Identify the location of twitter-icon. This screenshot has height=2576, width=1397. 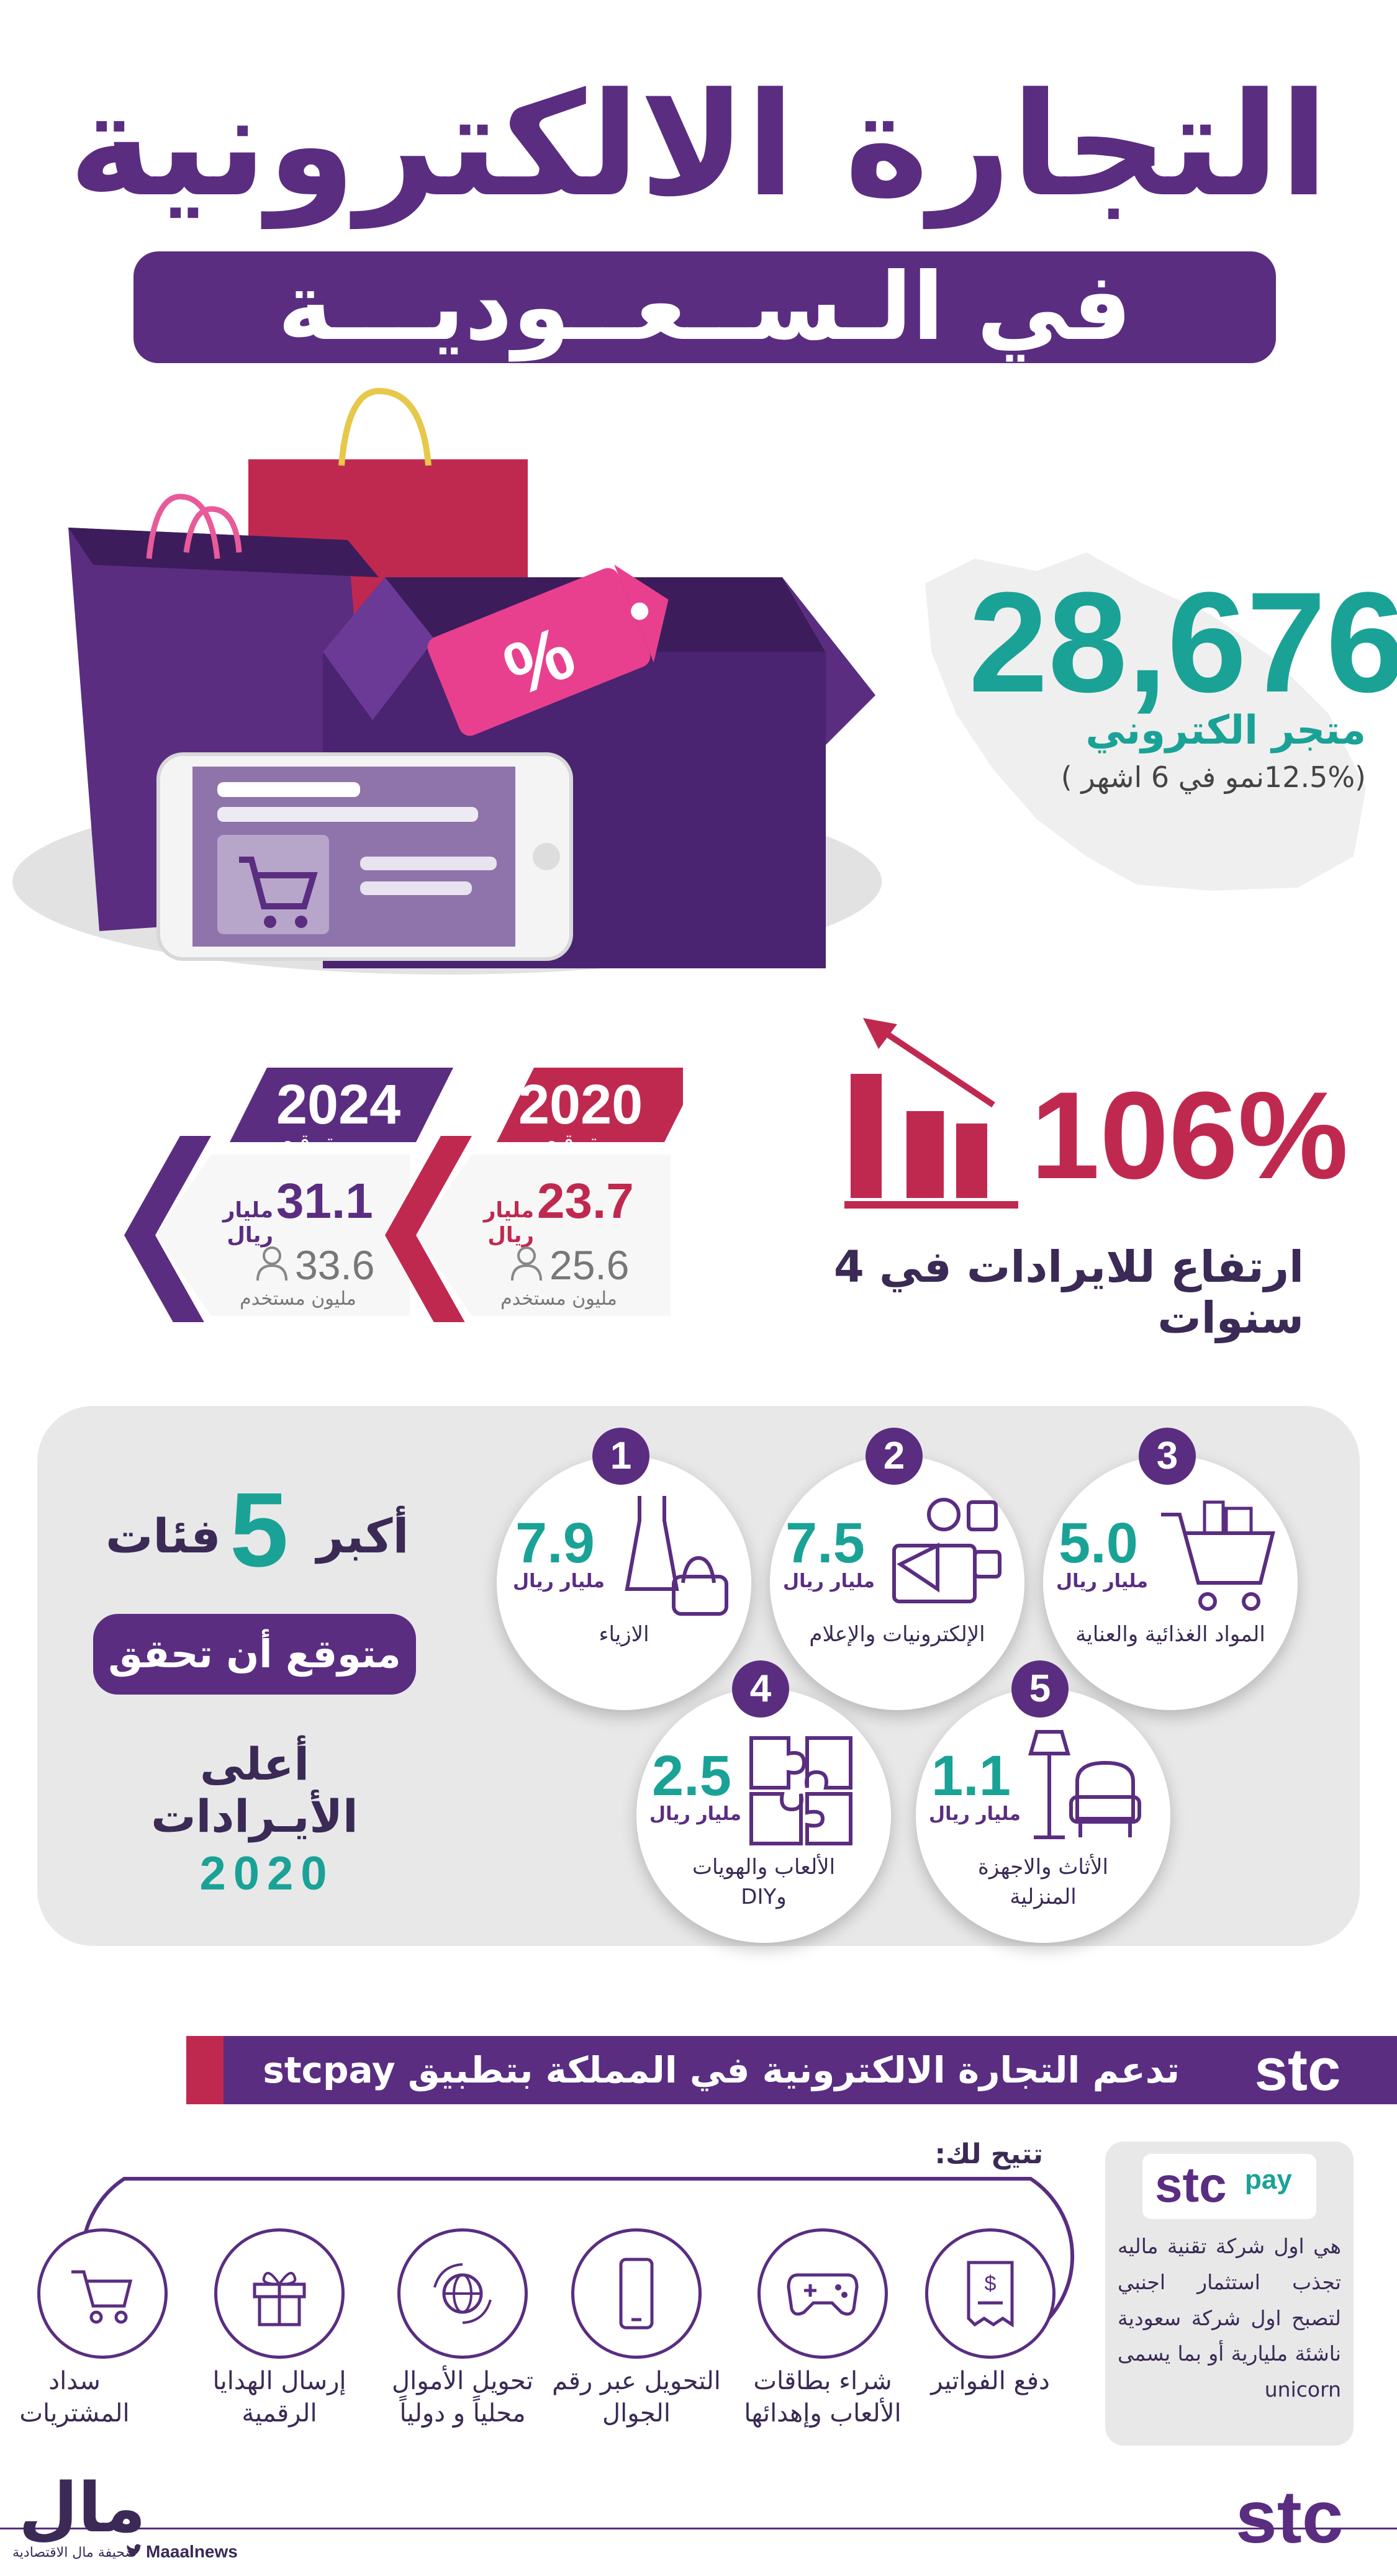
(135, 2550).